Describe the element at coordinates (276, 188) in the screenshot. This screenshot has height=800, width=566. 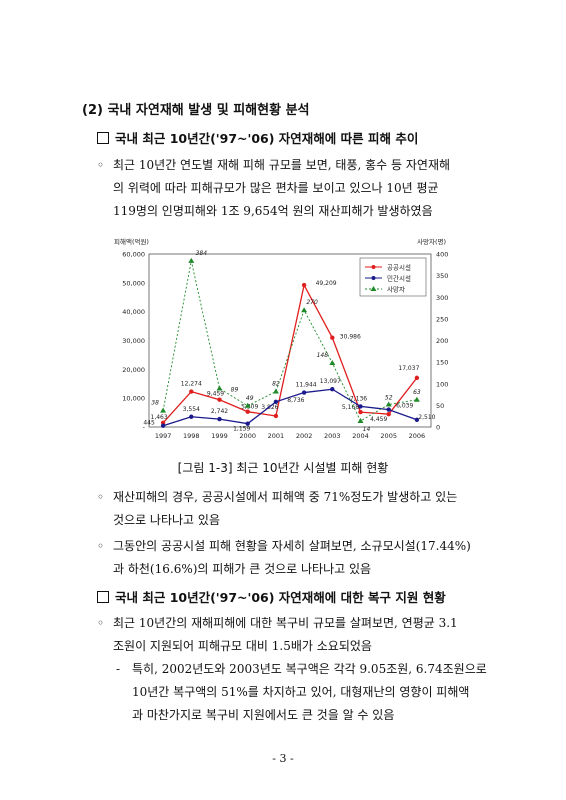
I see `para1-line-1: 의 위력에 따라 피해규모가 많은 편차를 보이고 있으나 10년 평균` at that location.